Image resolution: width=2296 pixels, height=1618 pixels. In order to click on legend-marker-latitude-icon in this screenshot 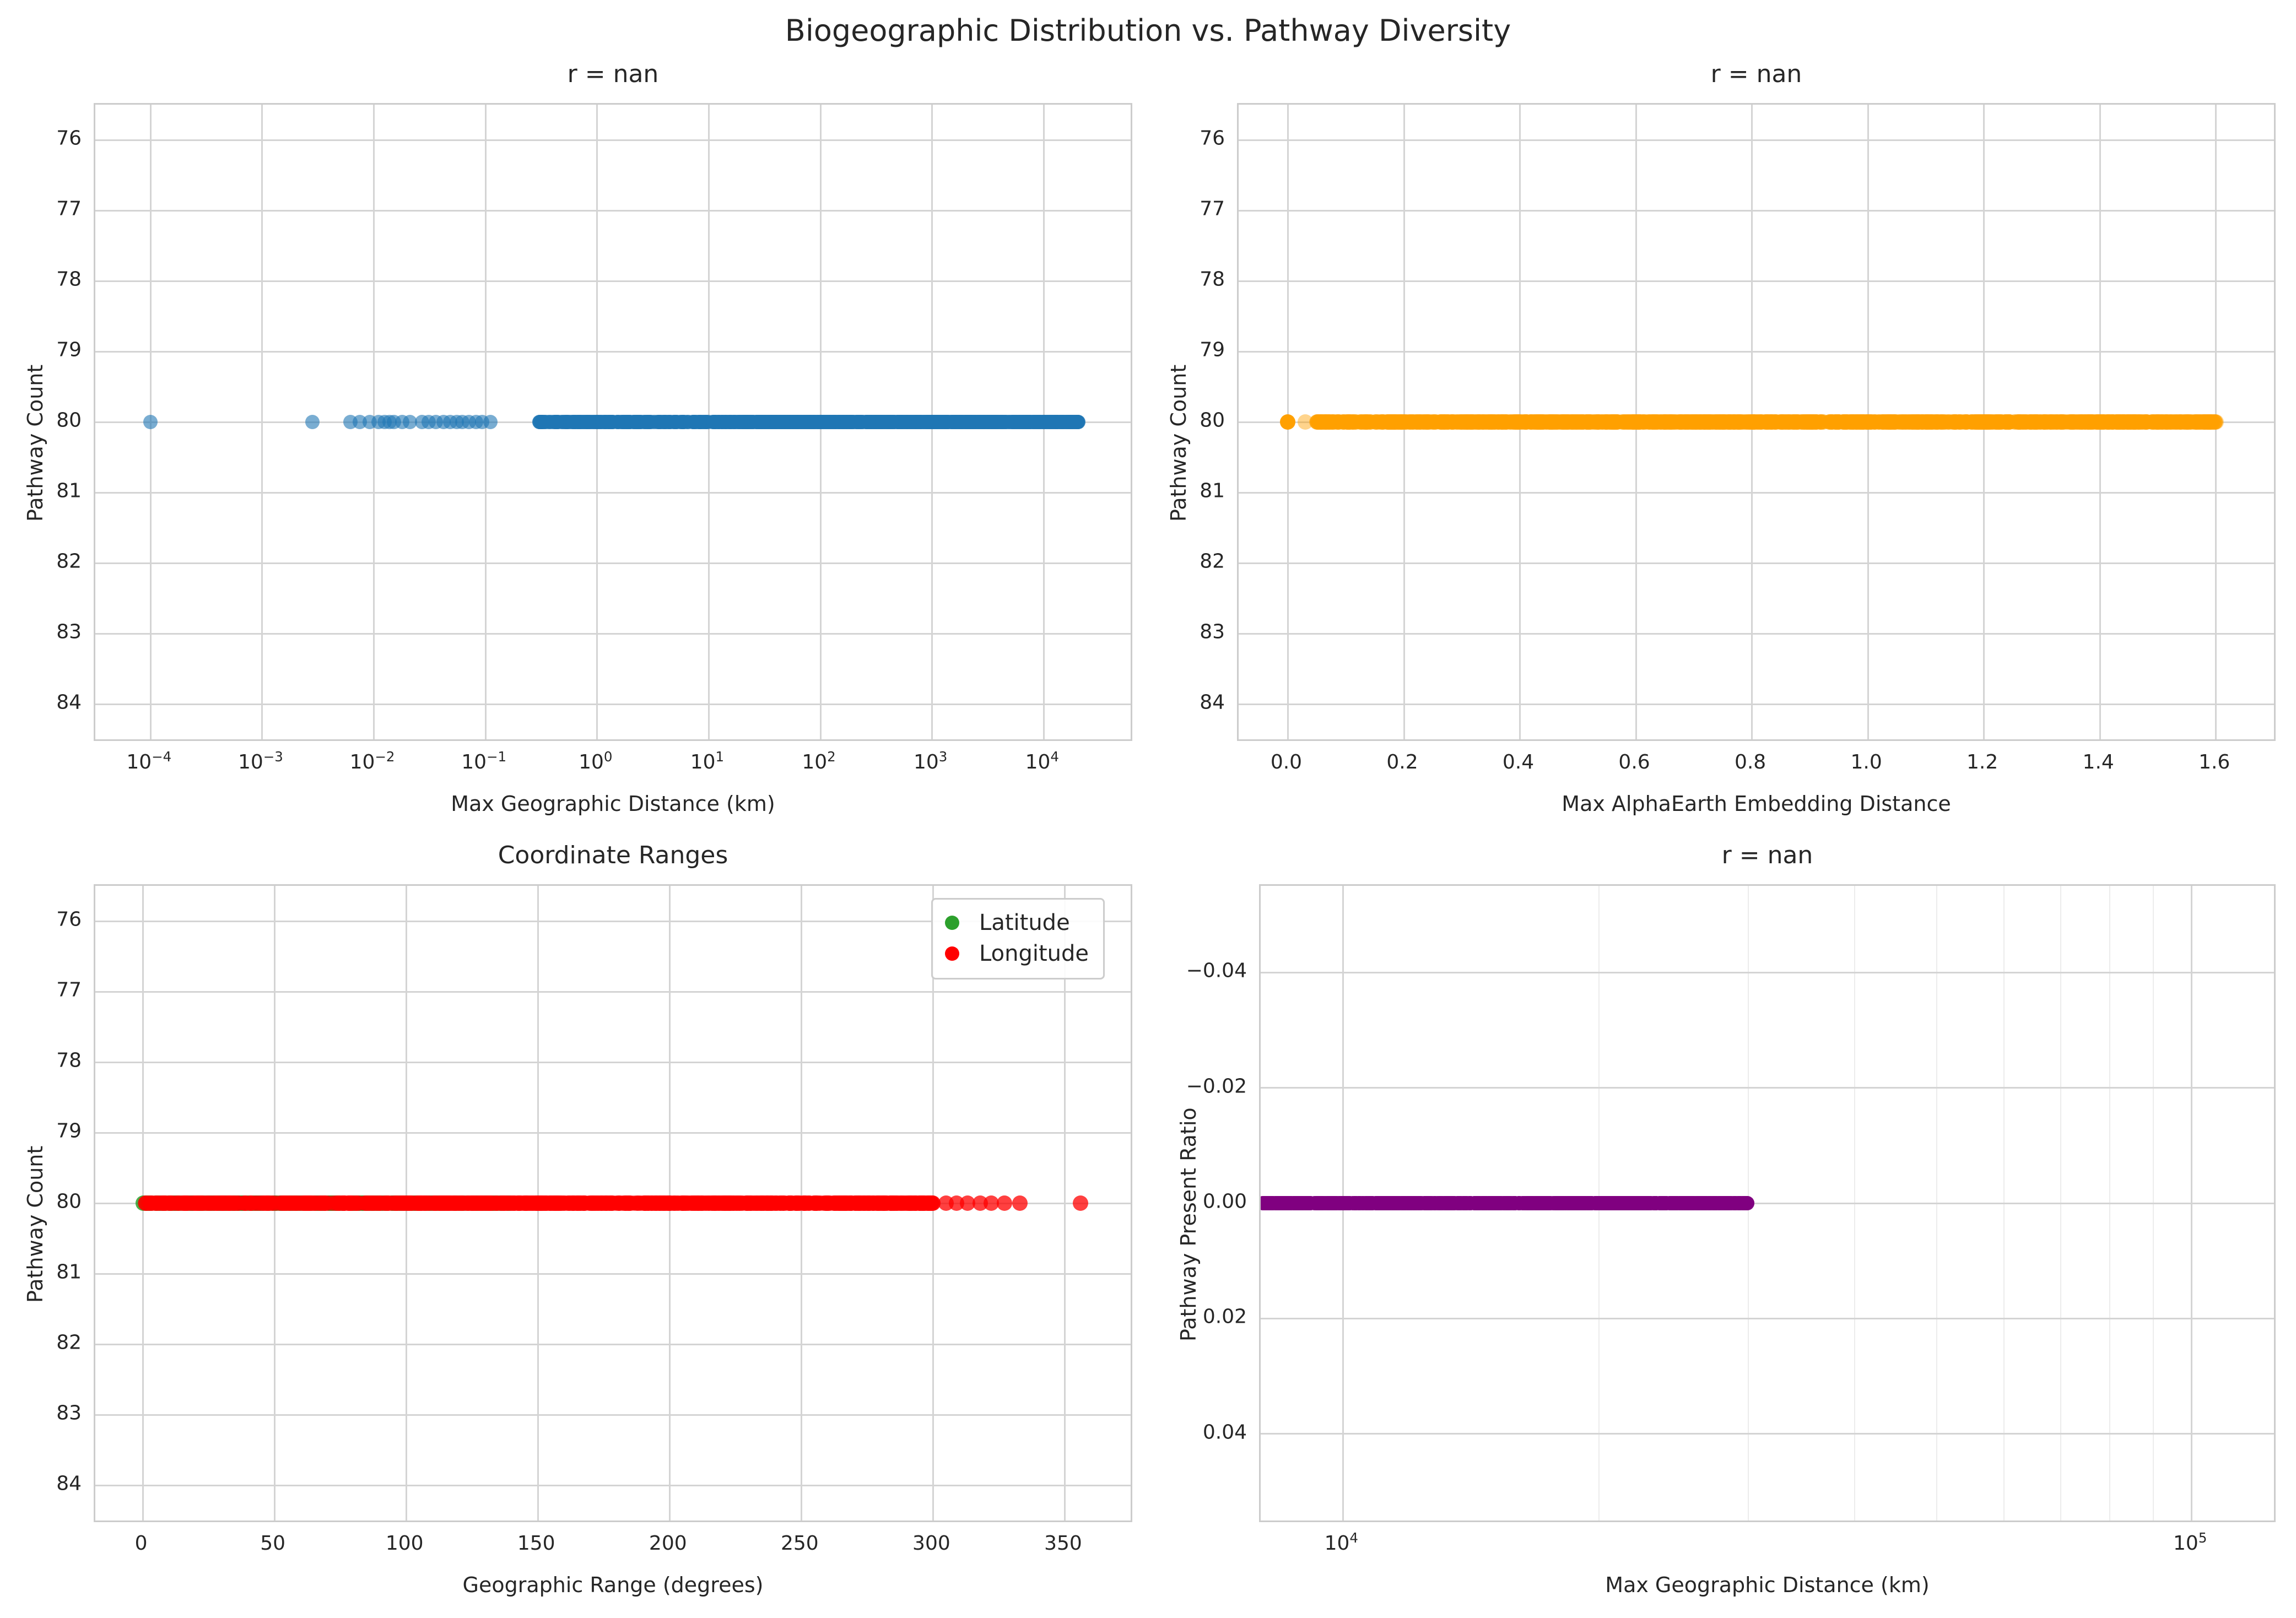, I will do `click(952, 923)`.